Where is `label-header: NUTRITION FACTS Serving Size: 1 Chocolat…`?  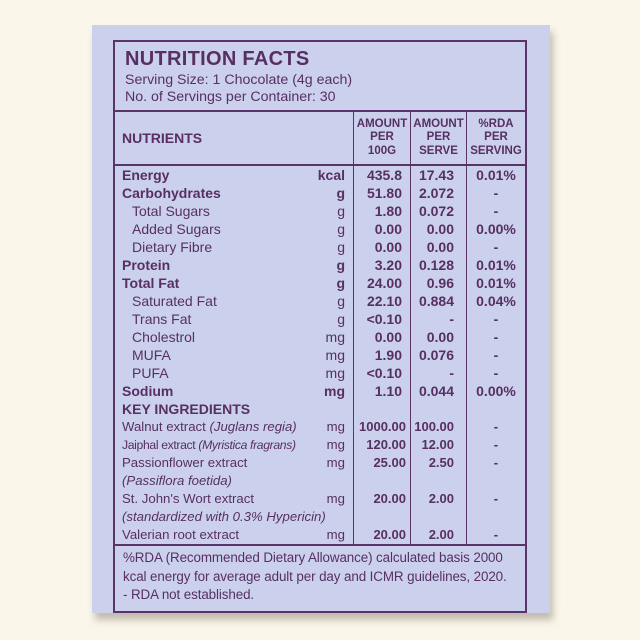 label-header: NUTRITION FACTS Serving Size: 1 Chocolat… is located at coordinates (320, 77).